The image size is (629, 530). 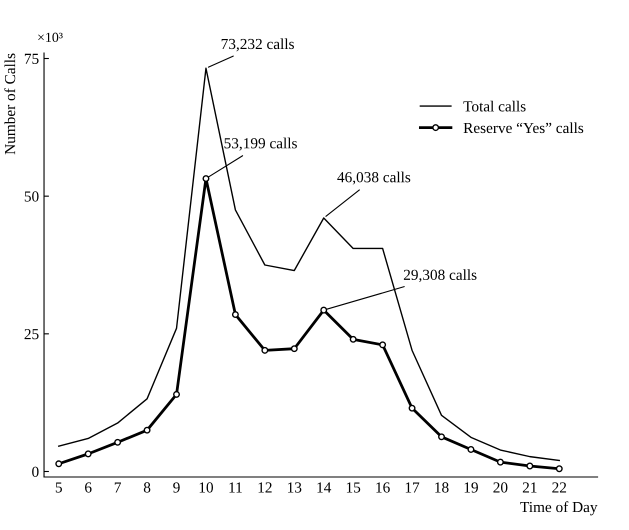 I want to click on x-axis-title: Time of Day, so click(x=559, y=508).